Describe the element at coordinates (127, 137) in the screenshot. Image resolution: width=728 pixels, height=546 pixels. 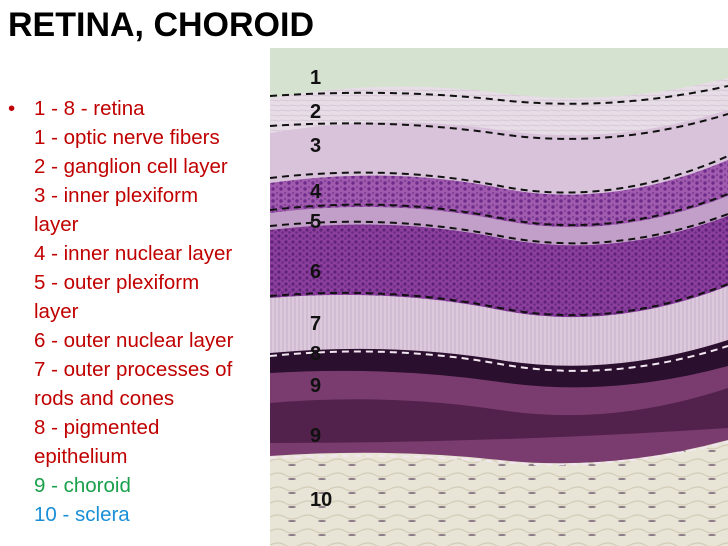
I see `legend-line: 1 - optic nerve fibers` at that location.